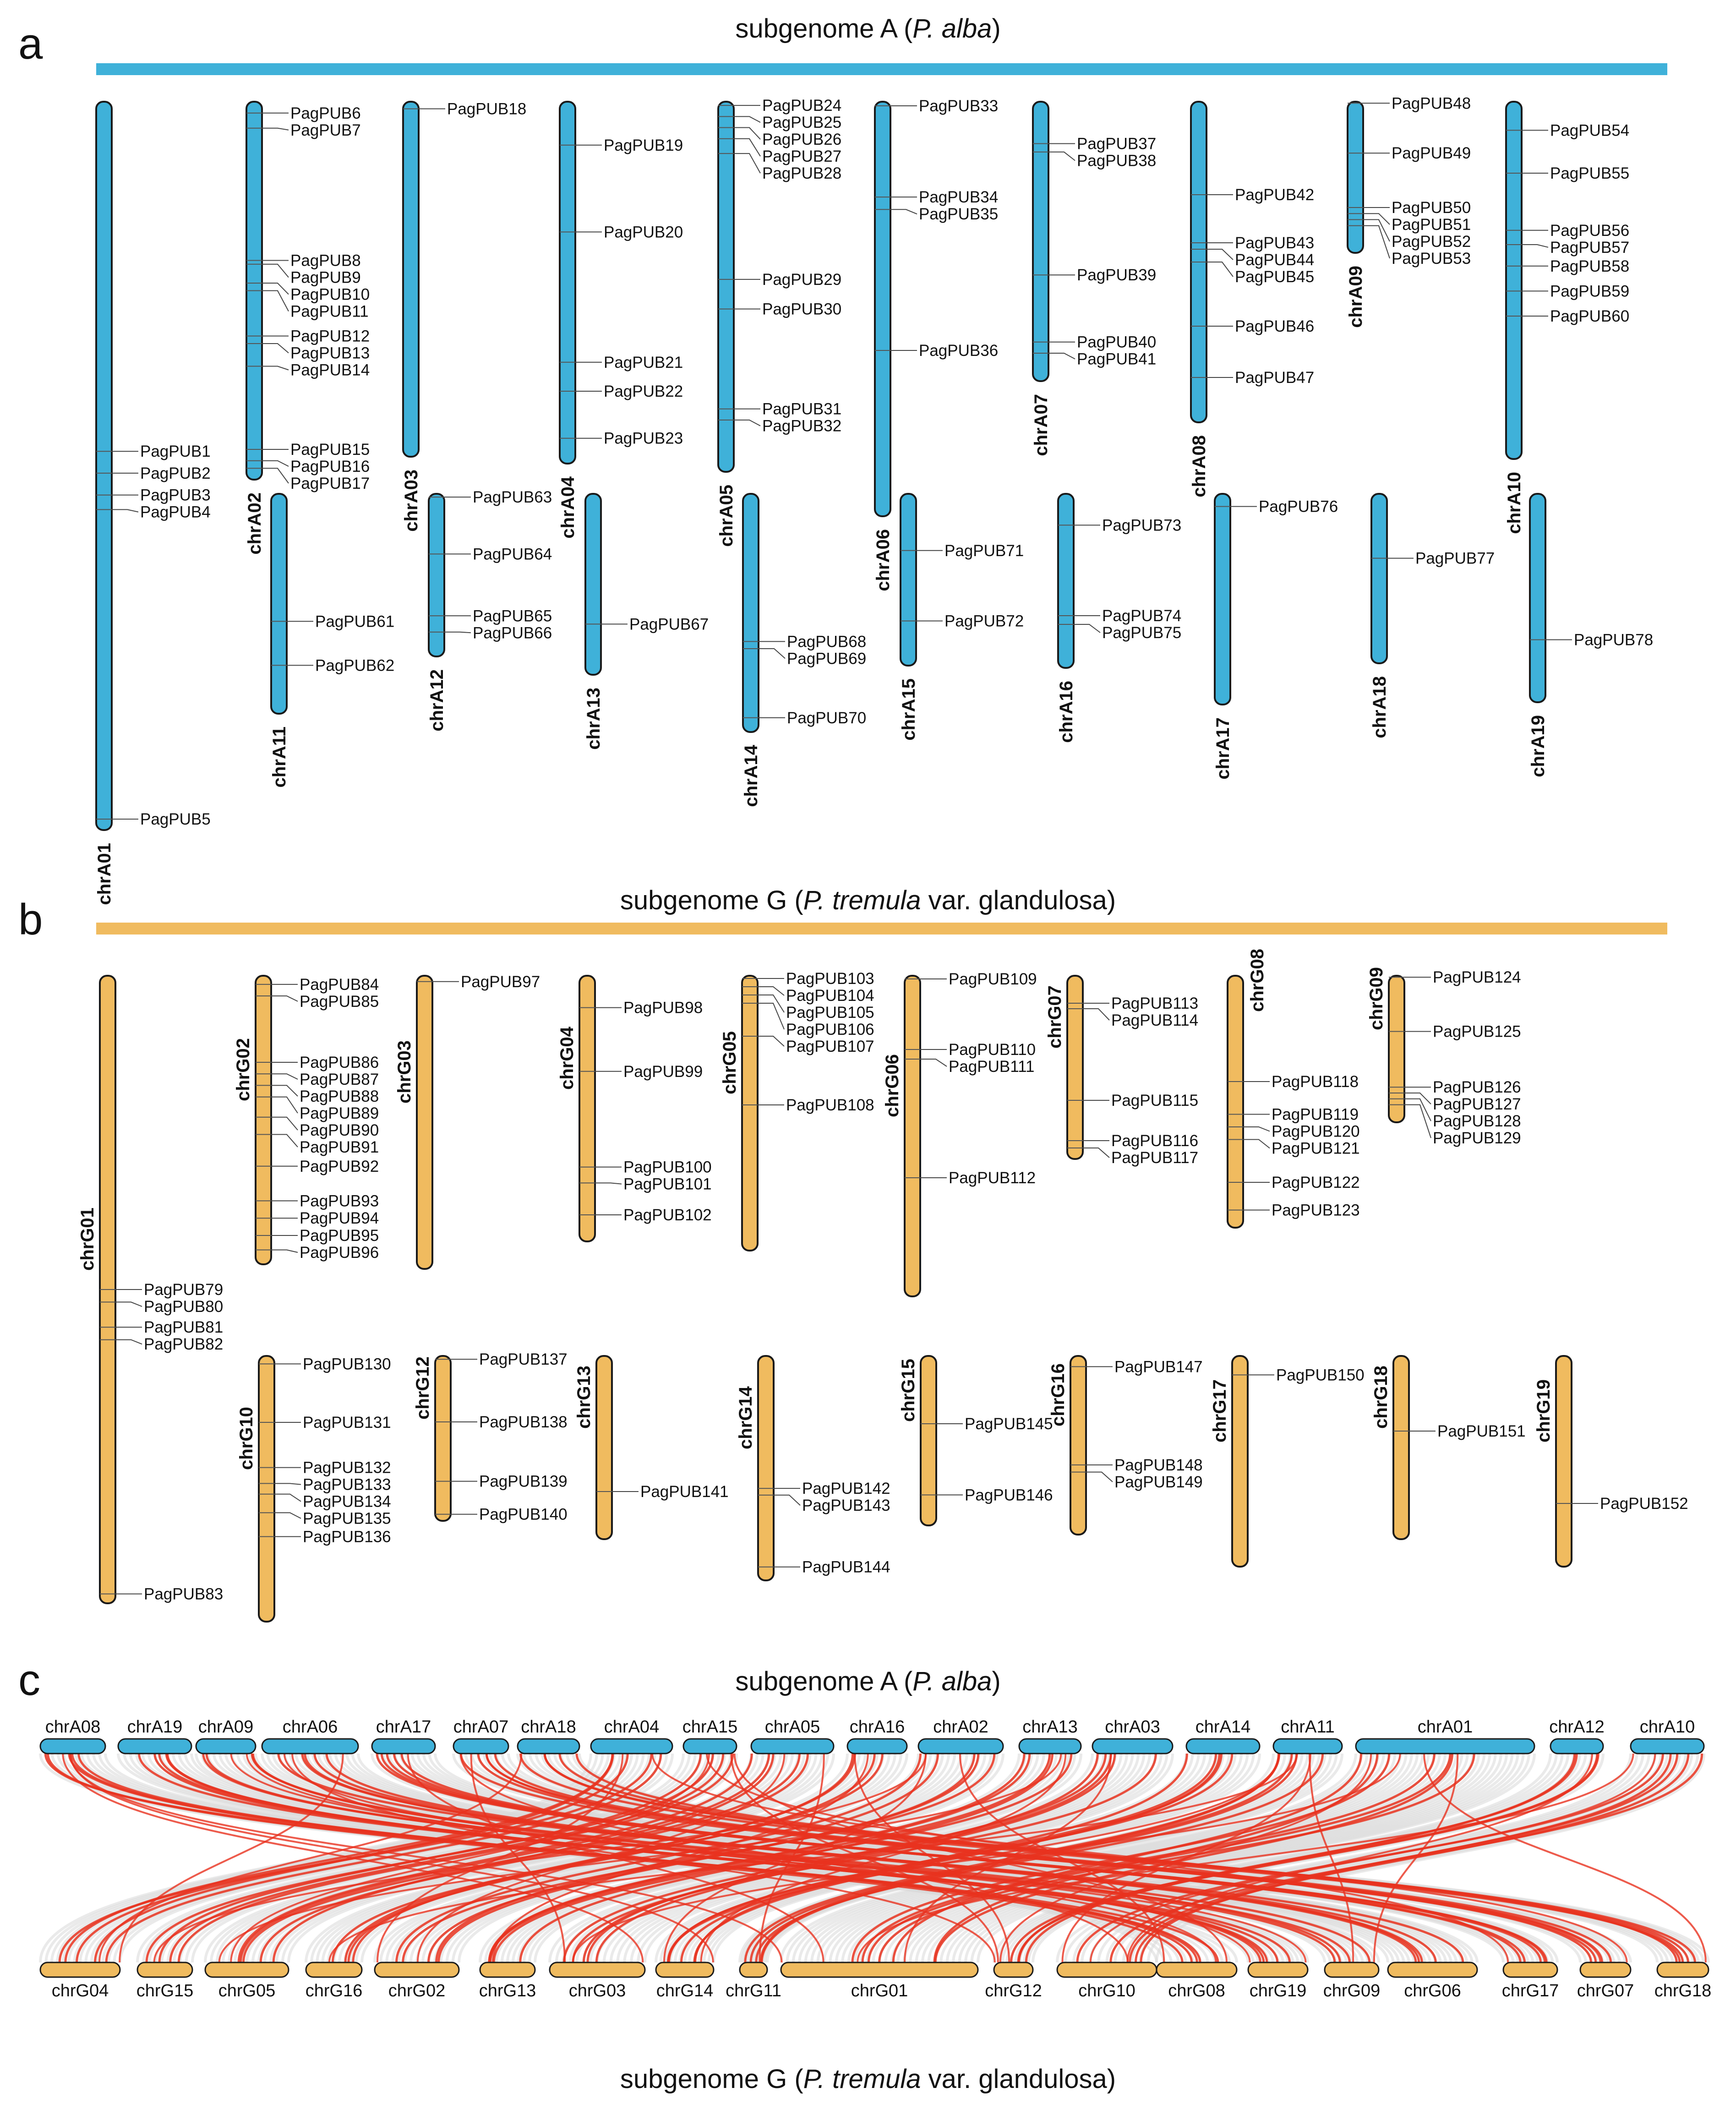 The height and width of the screenshot is (2104, 1736). Describe the element at coordinates (1294, 1132) in the screenshot. I see `gene-marker: PagPUB120` at that location.